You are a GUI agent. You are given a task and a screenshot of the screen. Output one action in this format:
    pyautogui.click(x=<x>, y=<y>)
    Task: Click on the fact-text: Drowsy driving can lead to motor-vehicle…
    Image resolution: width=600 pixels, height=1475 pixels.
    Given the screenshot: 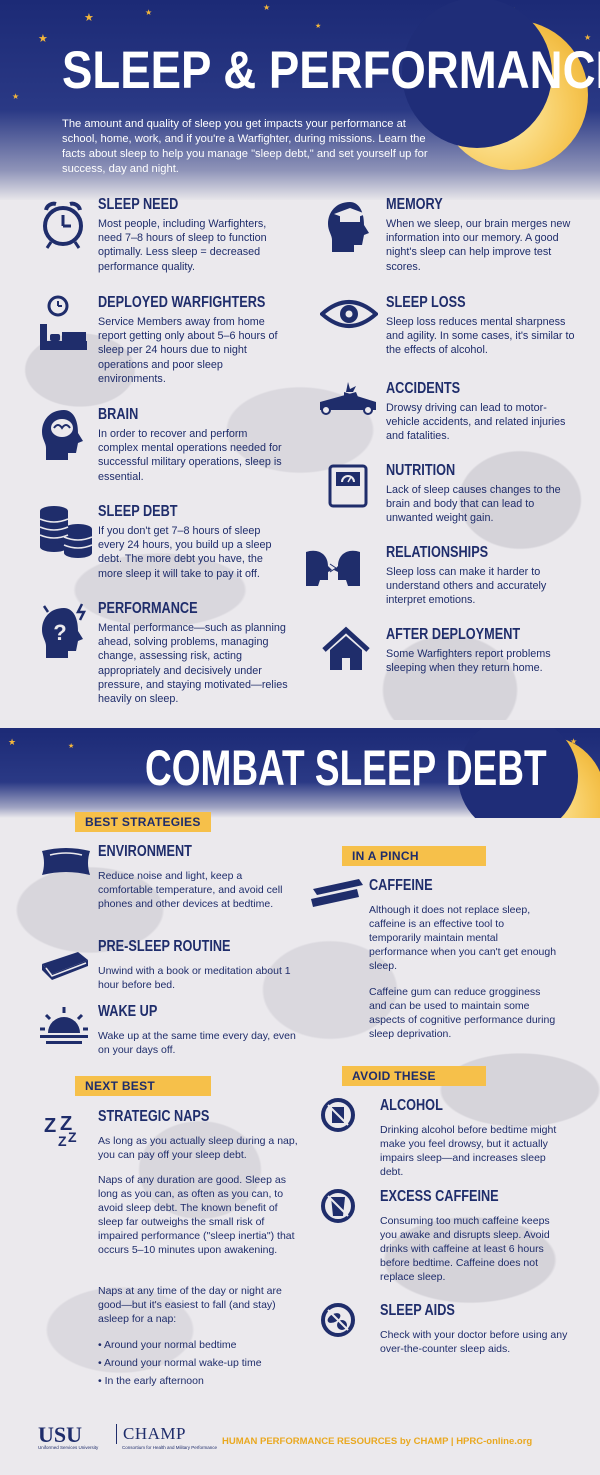 What is the action you would take?
    pyautogui.click(x=476, y=422)
    